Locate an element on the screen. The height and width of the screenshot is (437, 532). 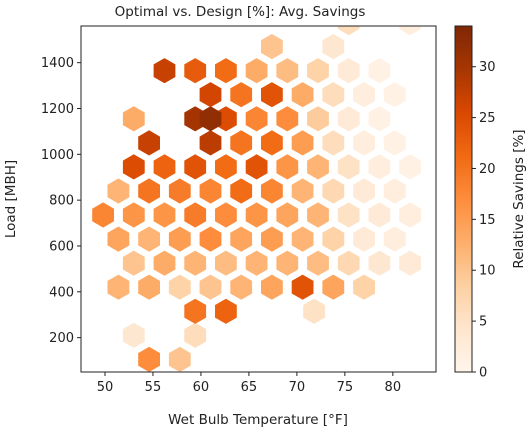
colorbar-tick-label: 10 is located at coordinates (487, 271).